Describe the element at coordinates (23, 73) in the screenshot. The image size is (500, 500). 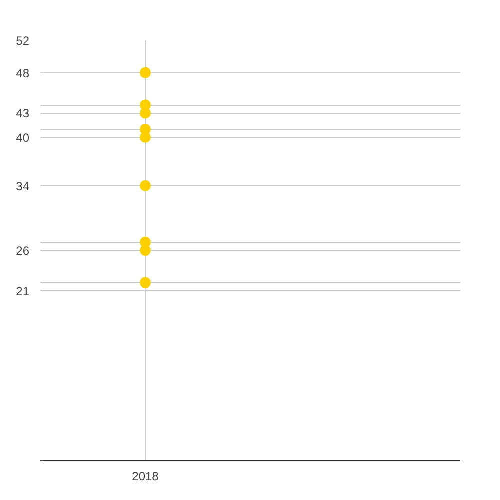
I see `y-tick-label: 48` at that location.